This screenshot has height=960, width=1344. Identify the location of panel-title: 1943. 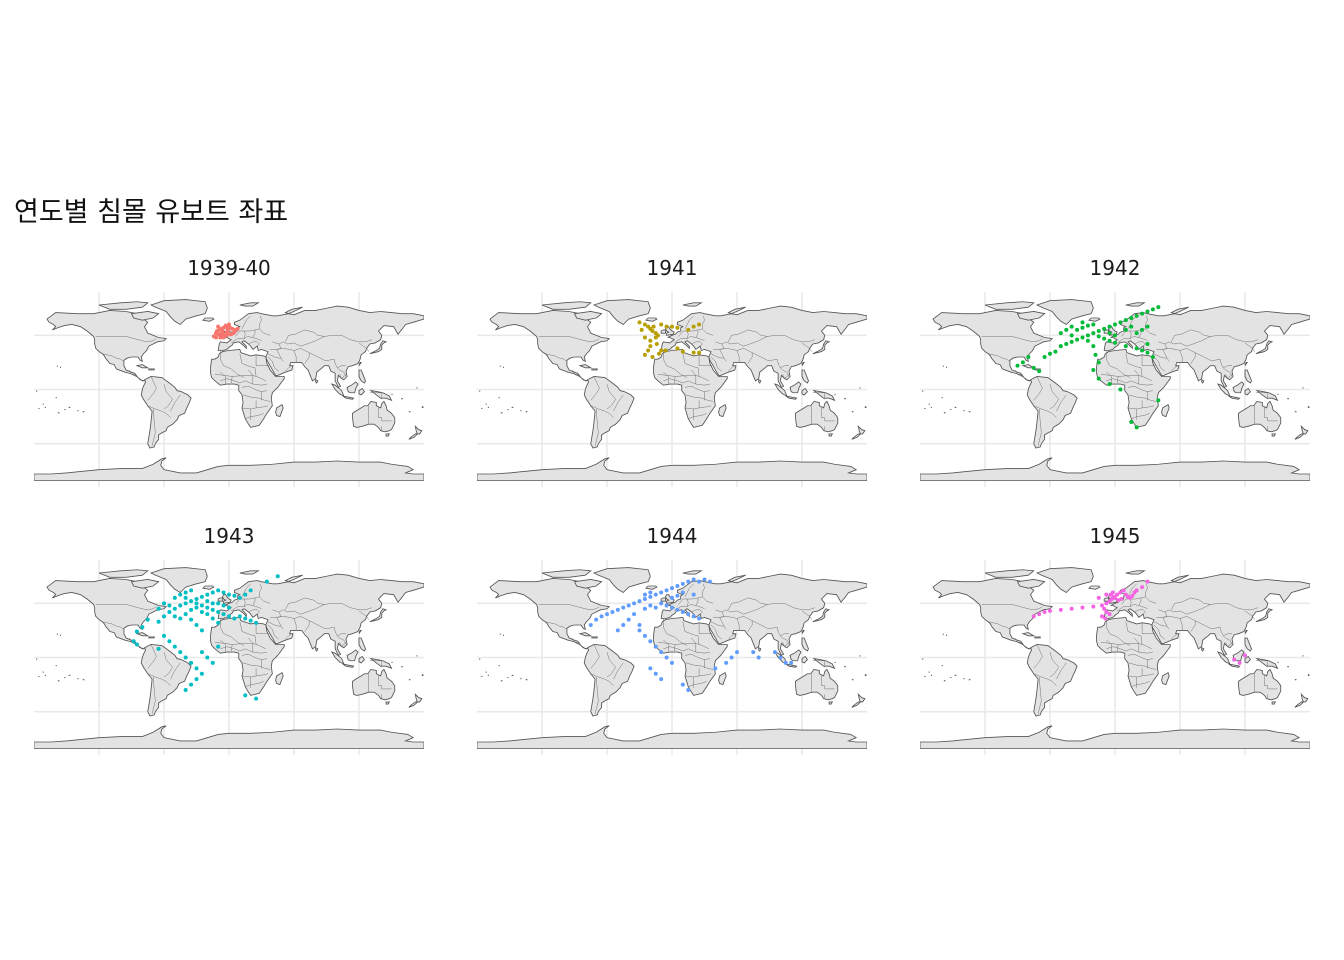
(229, 536).